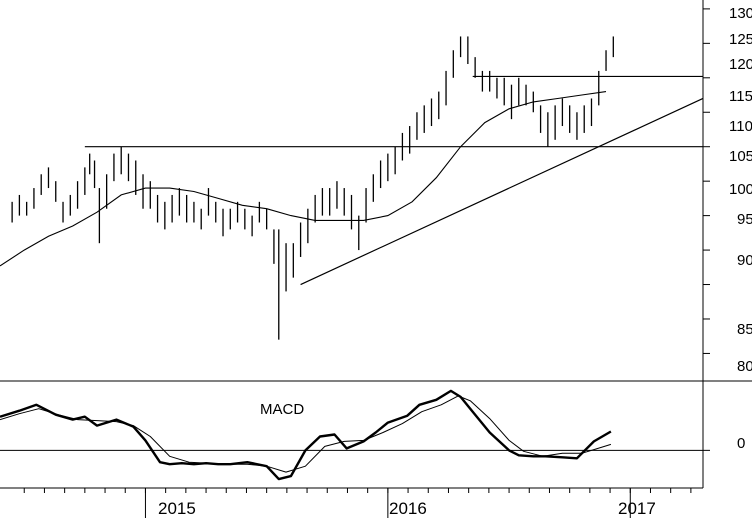 This screenshot has height=518, width=752. Describe the element at coordinates (637, 508) in the screenshot. I see `x-tick-label: 2017` at that location.